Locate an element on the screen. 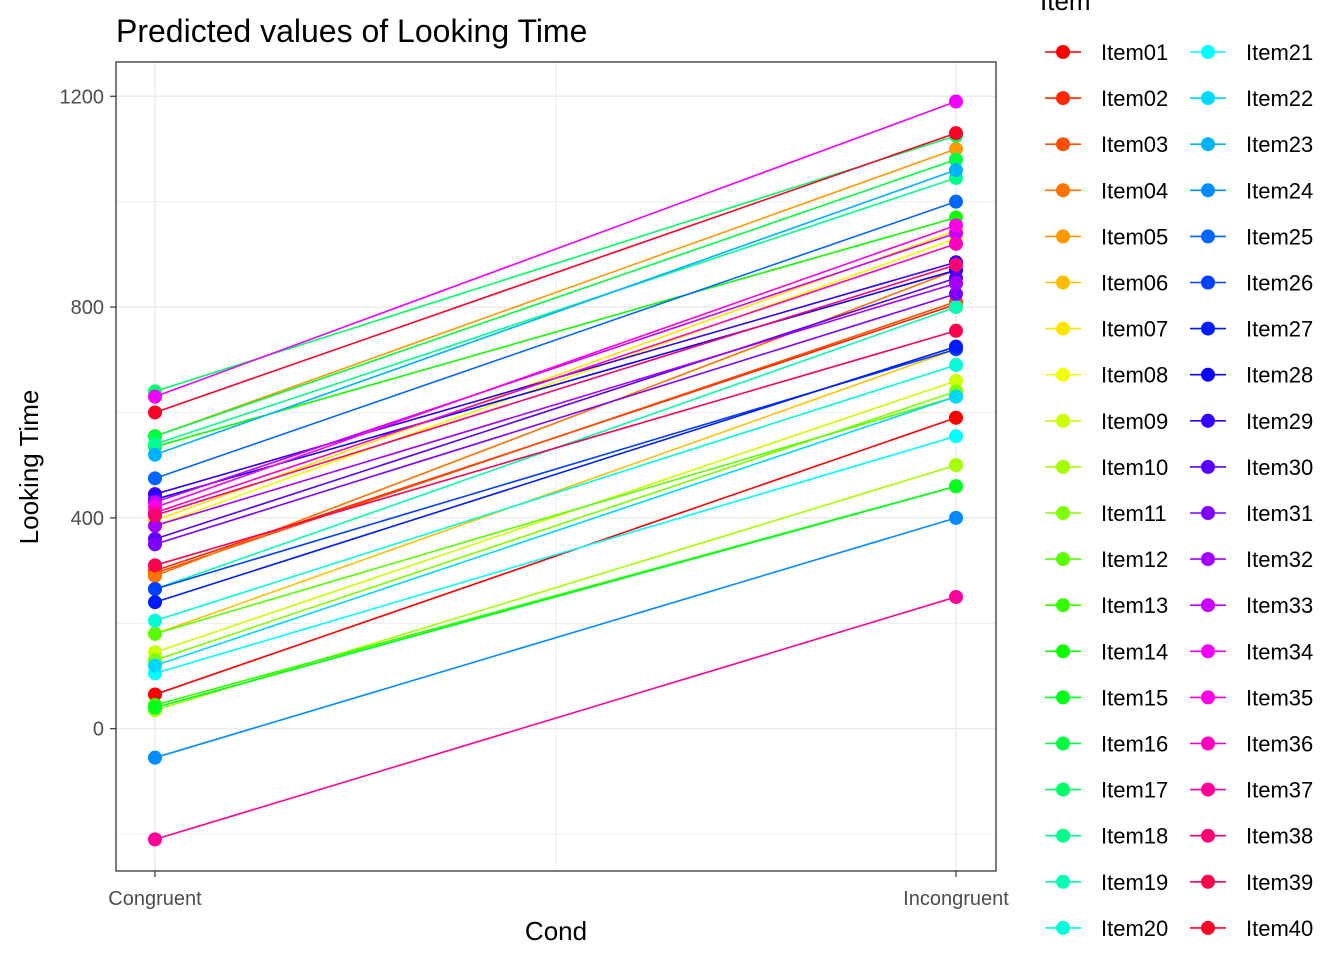 This screenshot has width=1344, height=960. x-axis-title: Cond is located at coordinates (556, 931).